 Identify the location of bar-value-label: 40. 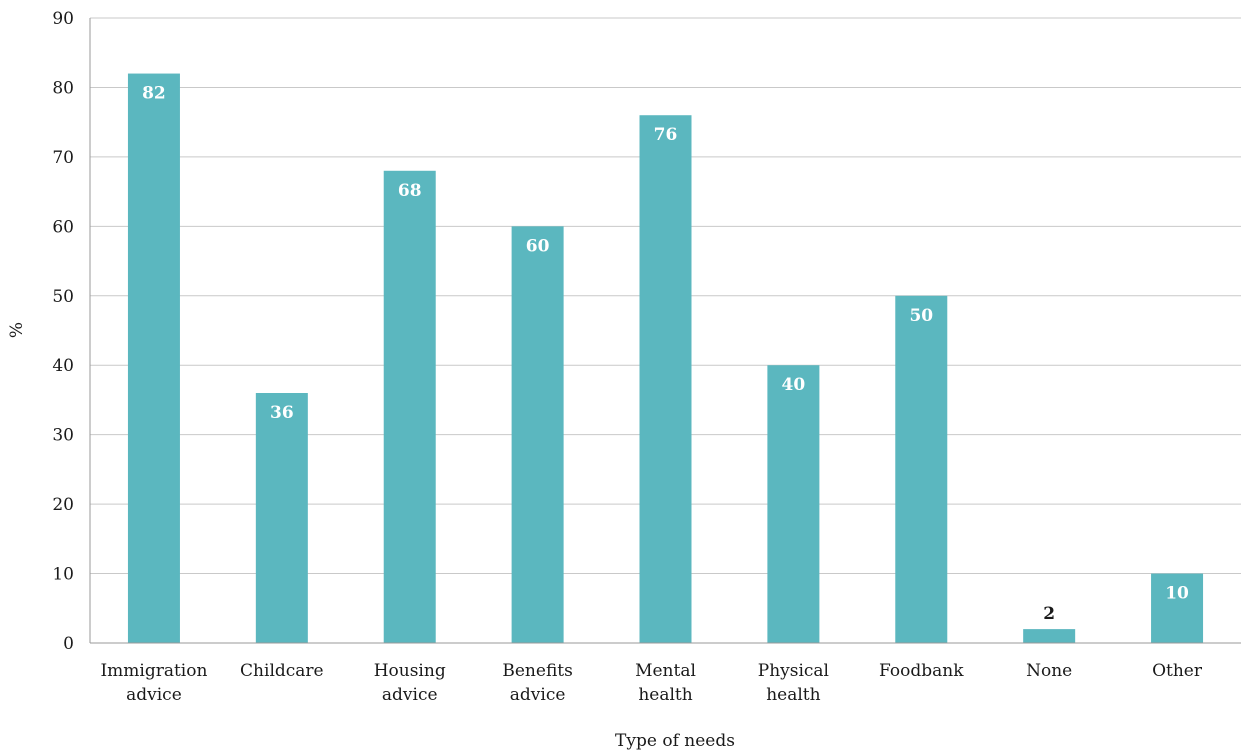
(794, 385).